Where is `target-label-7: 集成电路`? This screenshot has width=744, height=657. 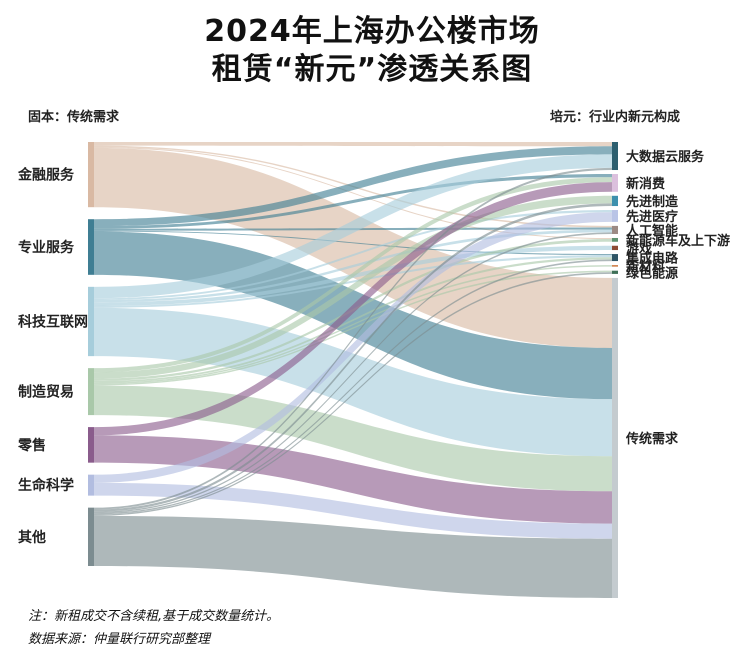 target-label-7: 集成电路 is located at coordinates (652, 259).